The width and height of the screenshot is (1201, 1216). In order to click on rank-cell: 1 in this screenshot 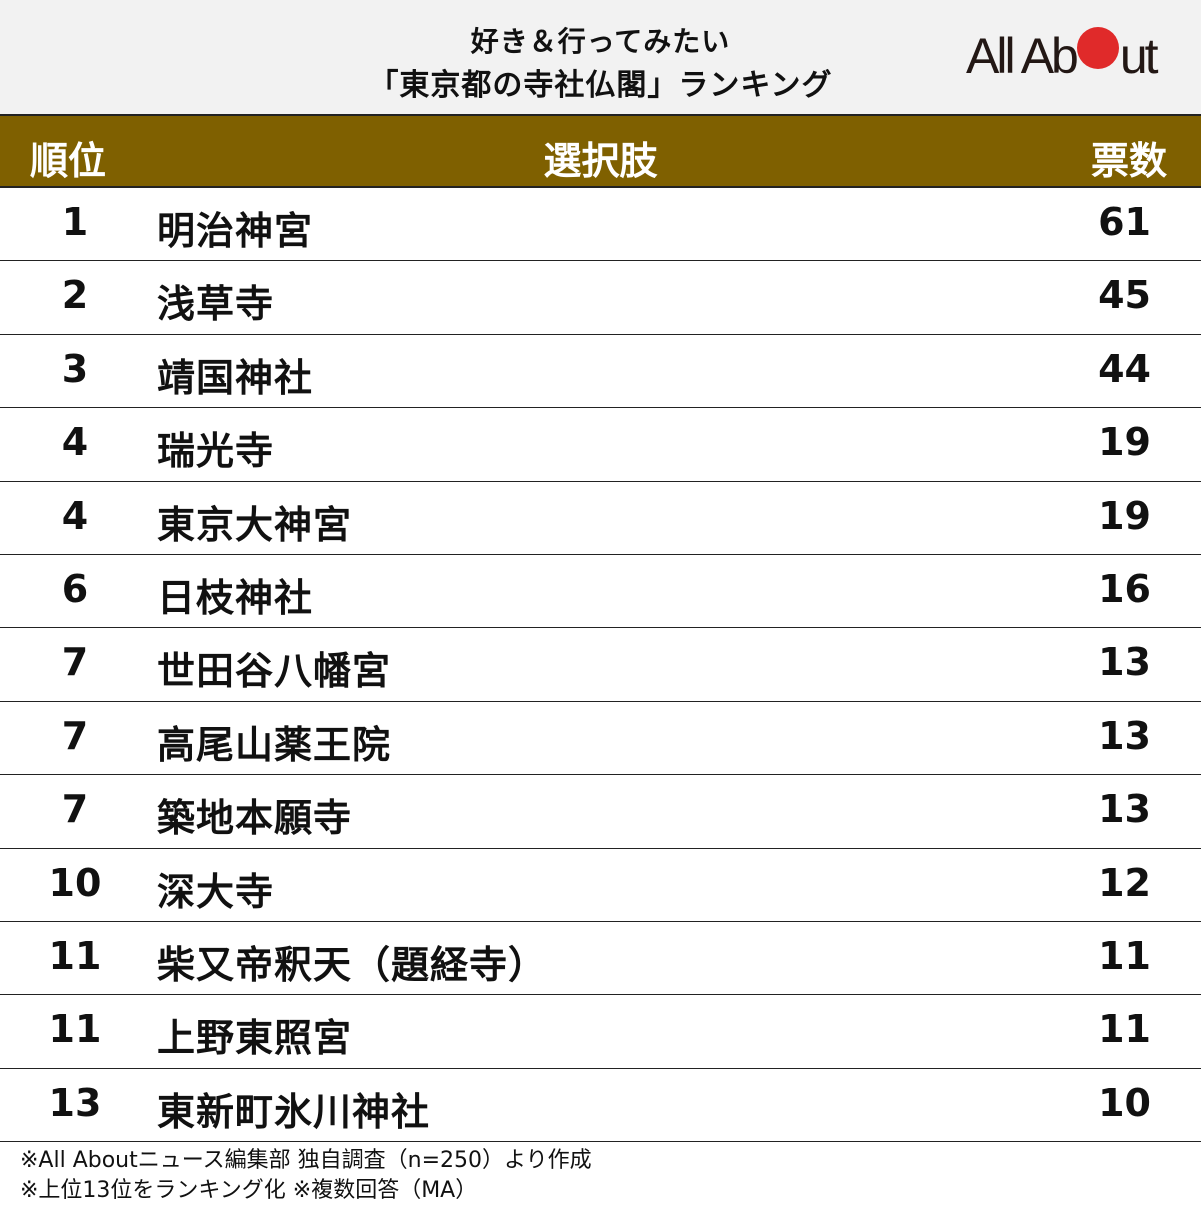, I will do `click(75, 222)`.